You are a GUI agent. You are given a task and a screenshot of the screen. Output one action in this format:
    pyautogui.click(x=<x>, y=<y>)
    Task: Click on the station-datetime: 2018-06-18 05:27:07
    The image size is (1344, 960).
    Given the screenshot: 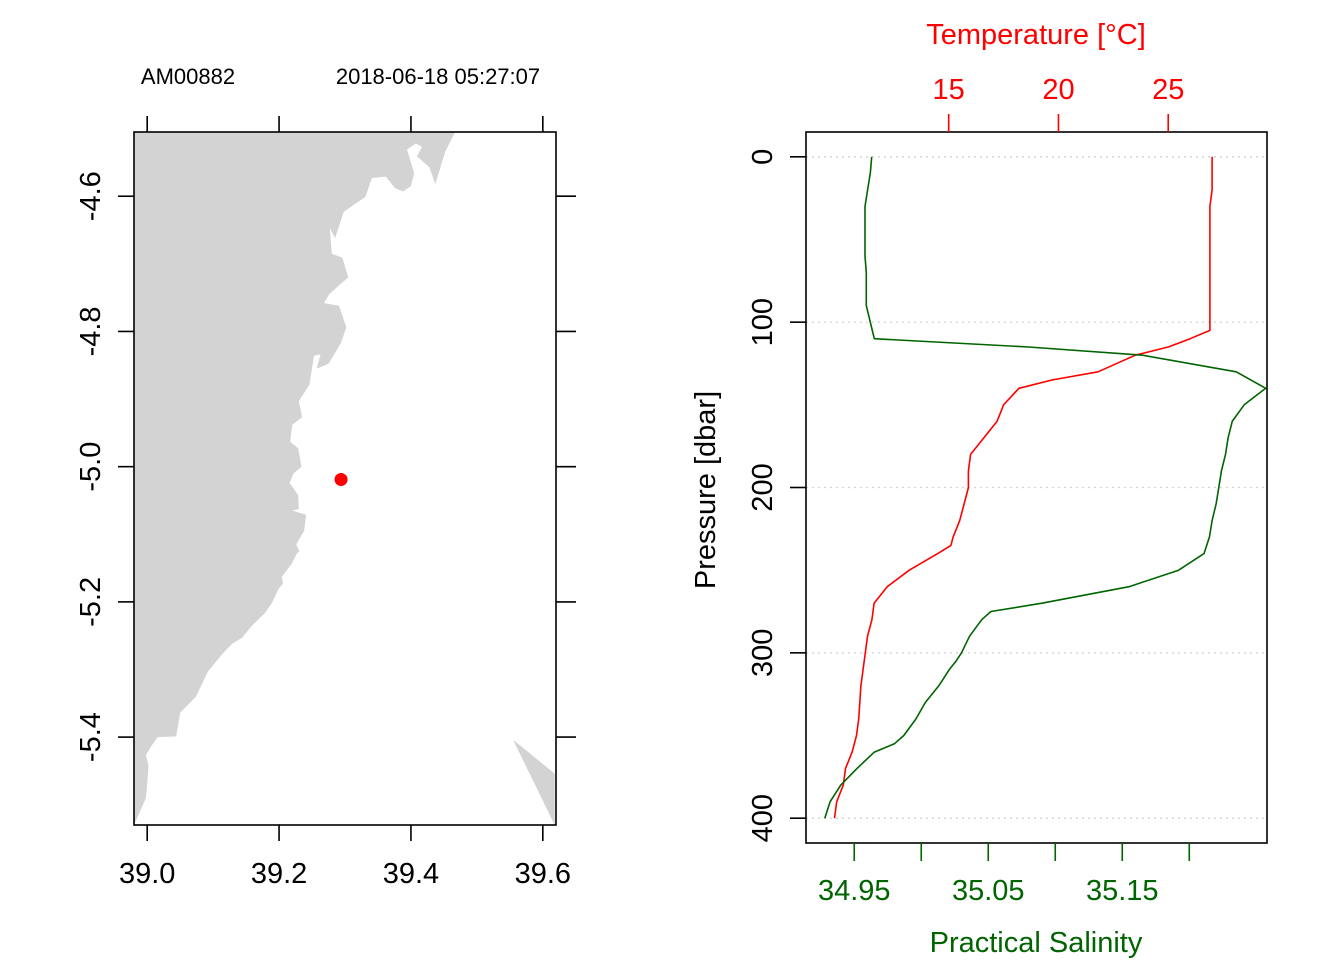 What is the action you would take?
    pyautogui.click(x=438, y=76)
    